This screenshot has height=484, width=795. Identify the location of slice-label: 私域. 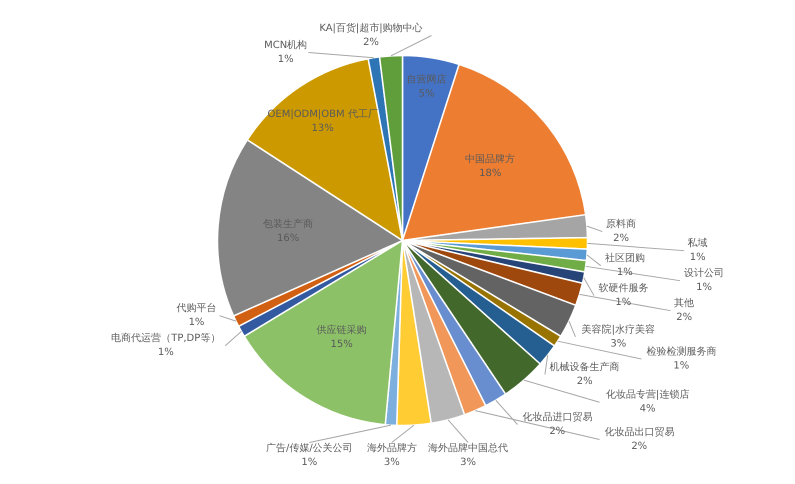
(698, 243).